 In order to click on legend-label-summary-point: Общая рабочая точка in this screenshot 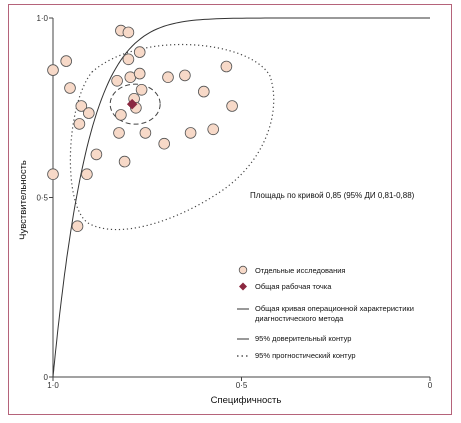, I will do `click(293, 286)`.